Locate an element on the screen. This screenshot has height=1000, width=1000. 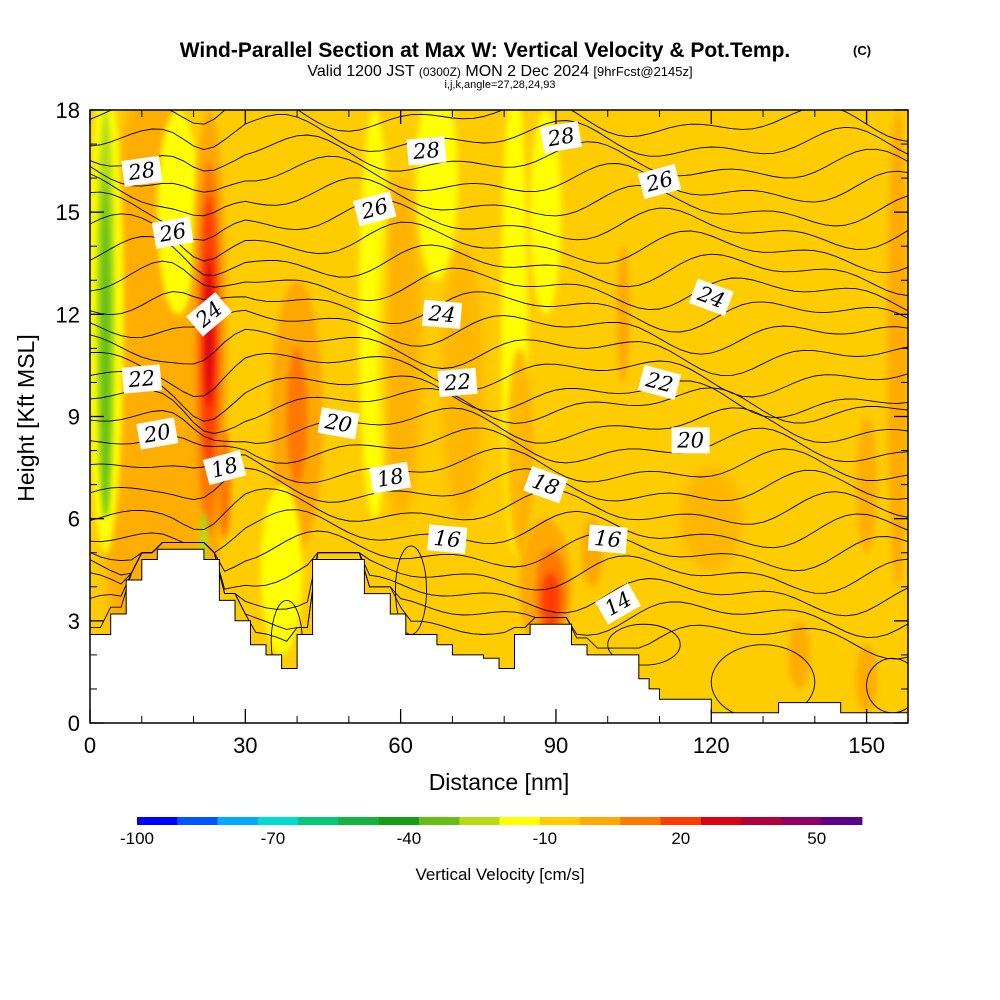
contour-label-5: 20 is located at coordinates (157, 433).